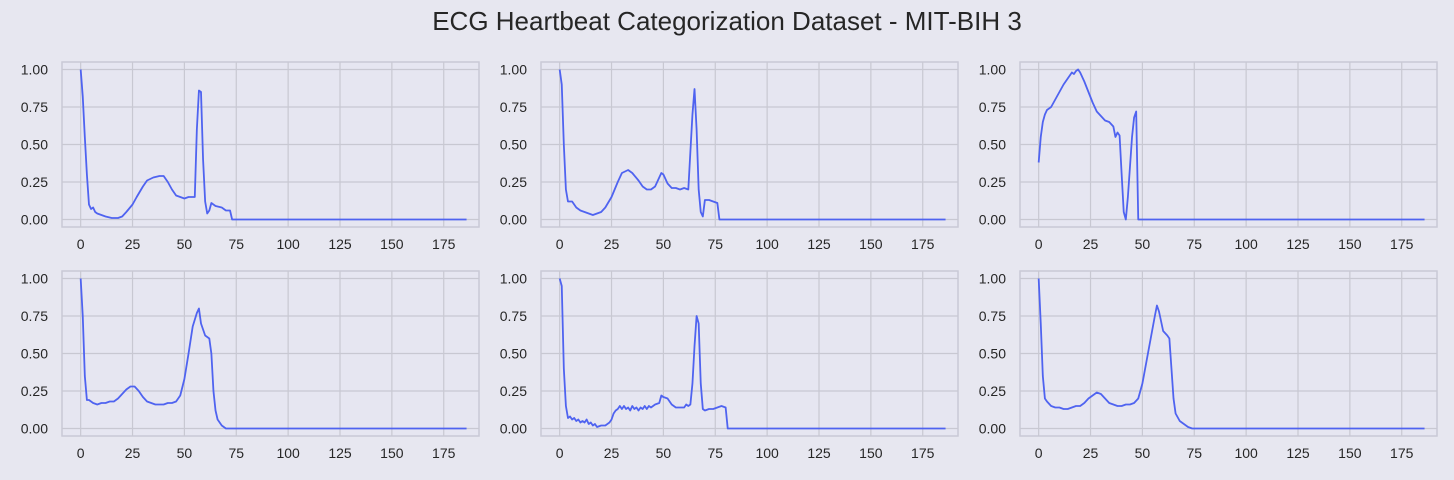 The height and width of the screenshot is (480, 1454). I want to click on subplot-3: 0 25 50 75 100 125 150 175 0.00 0.25 0.50 0.75 1.00, so click(1208, 156).